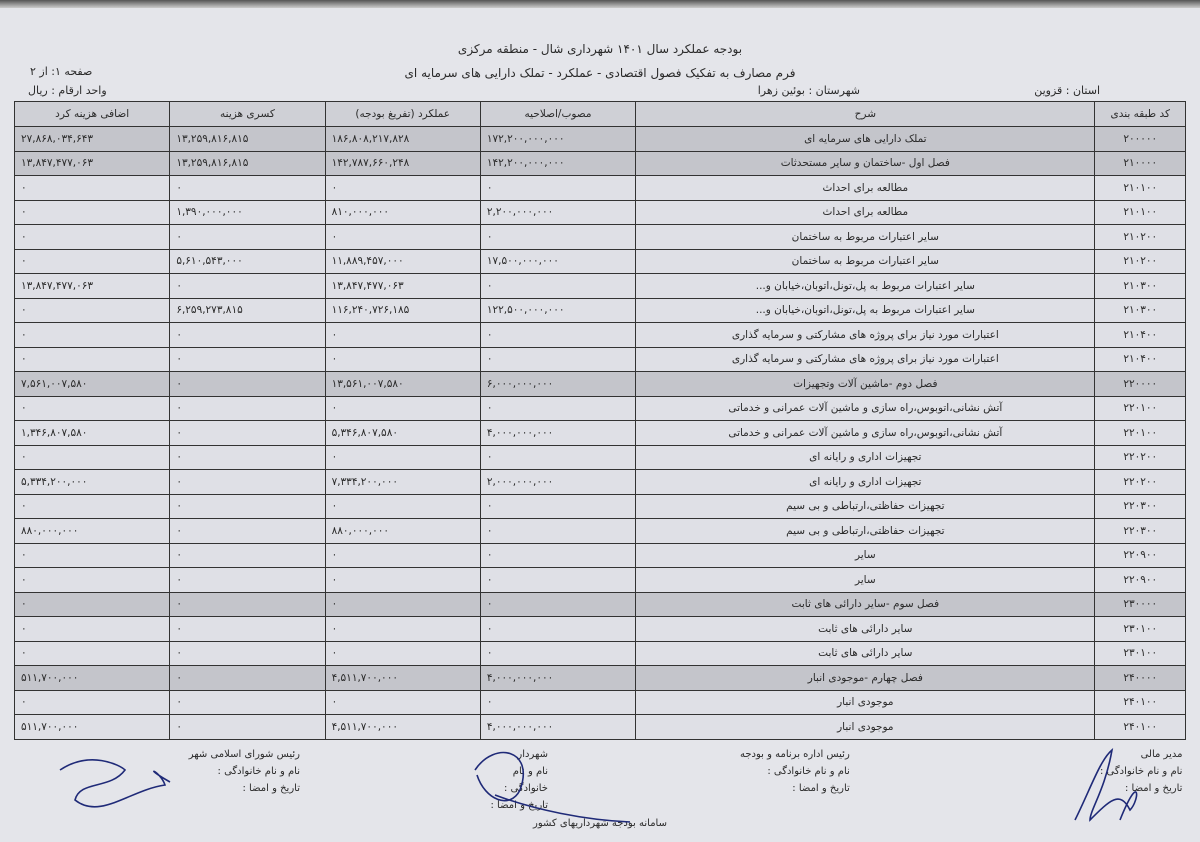  I want to click on cell-description: فصل سوم -سایر دارائی های ثابت, so click(865, 604).